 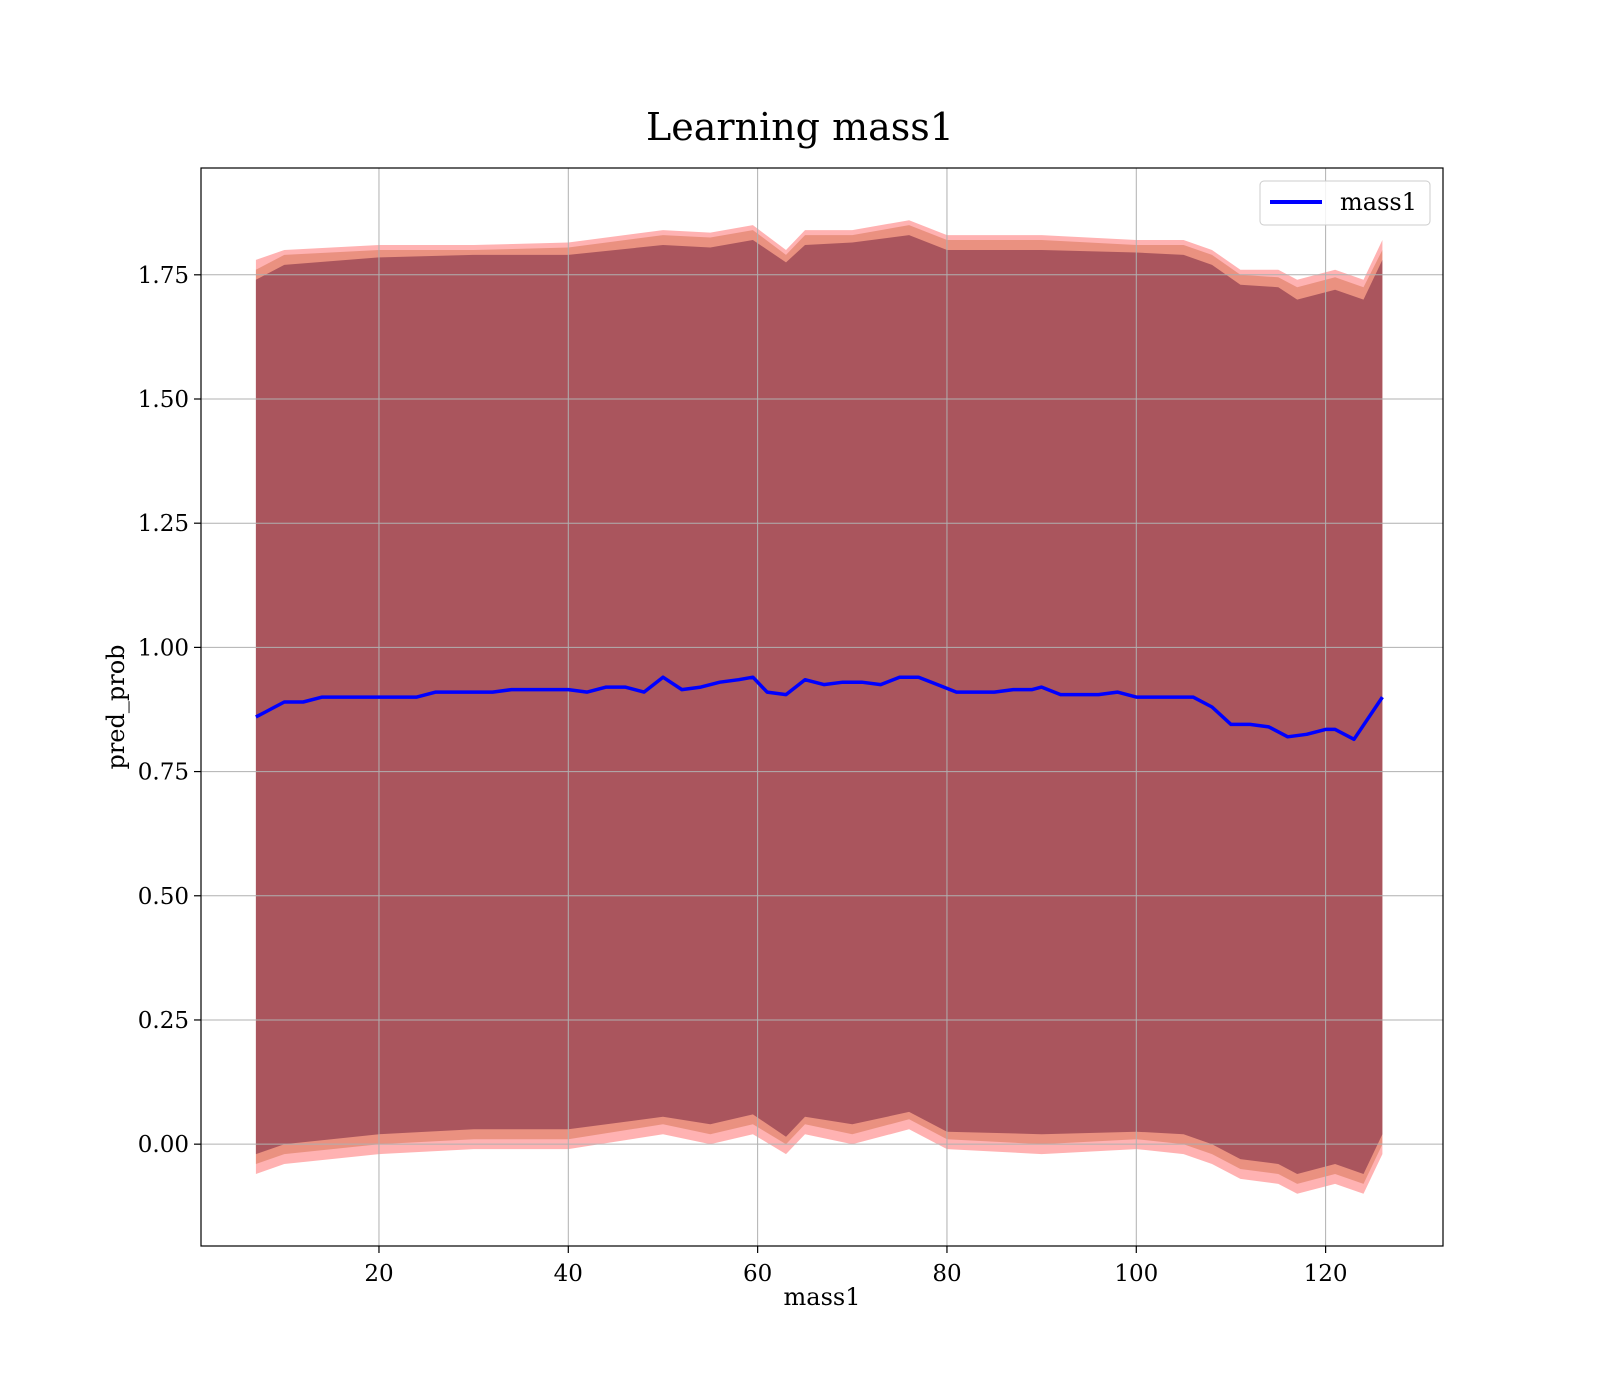 I want to click on y-tick-label: 0.25, so click(x=163, y=1021).